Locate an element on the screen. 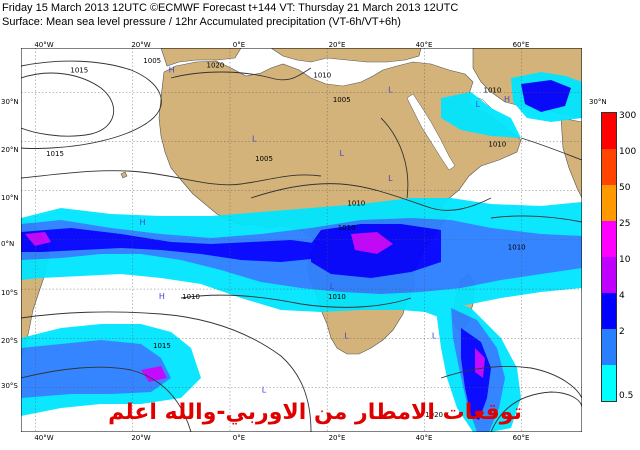  india-landmass is located at coordinates (571, 158).